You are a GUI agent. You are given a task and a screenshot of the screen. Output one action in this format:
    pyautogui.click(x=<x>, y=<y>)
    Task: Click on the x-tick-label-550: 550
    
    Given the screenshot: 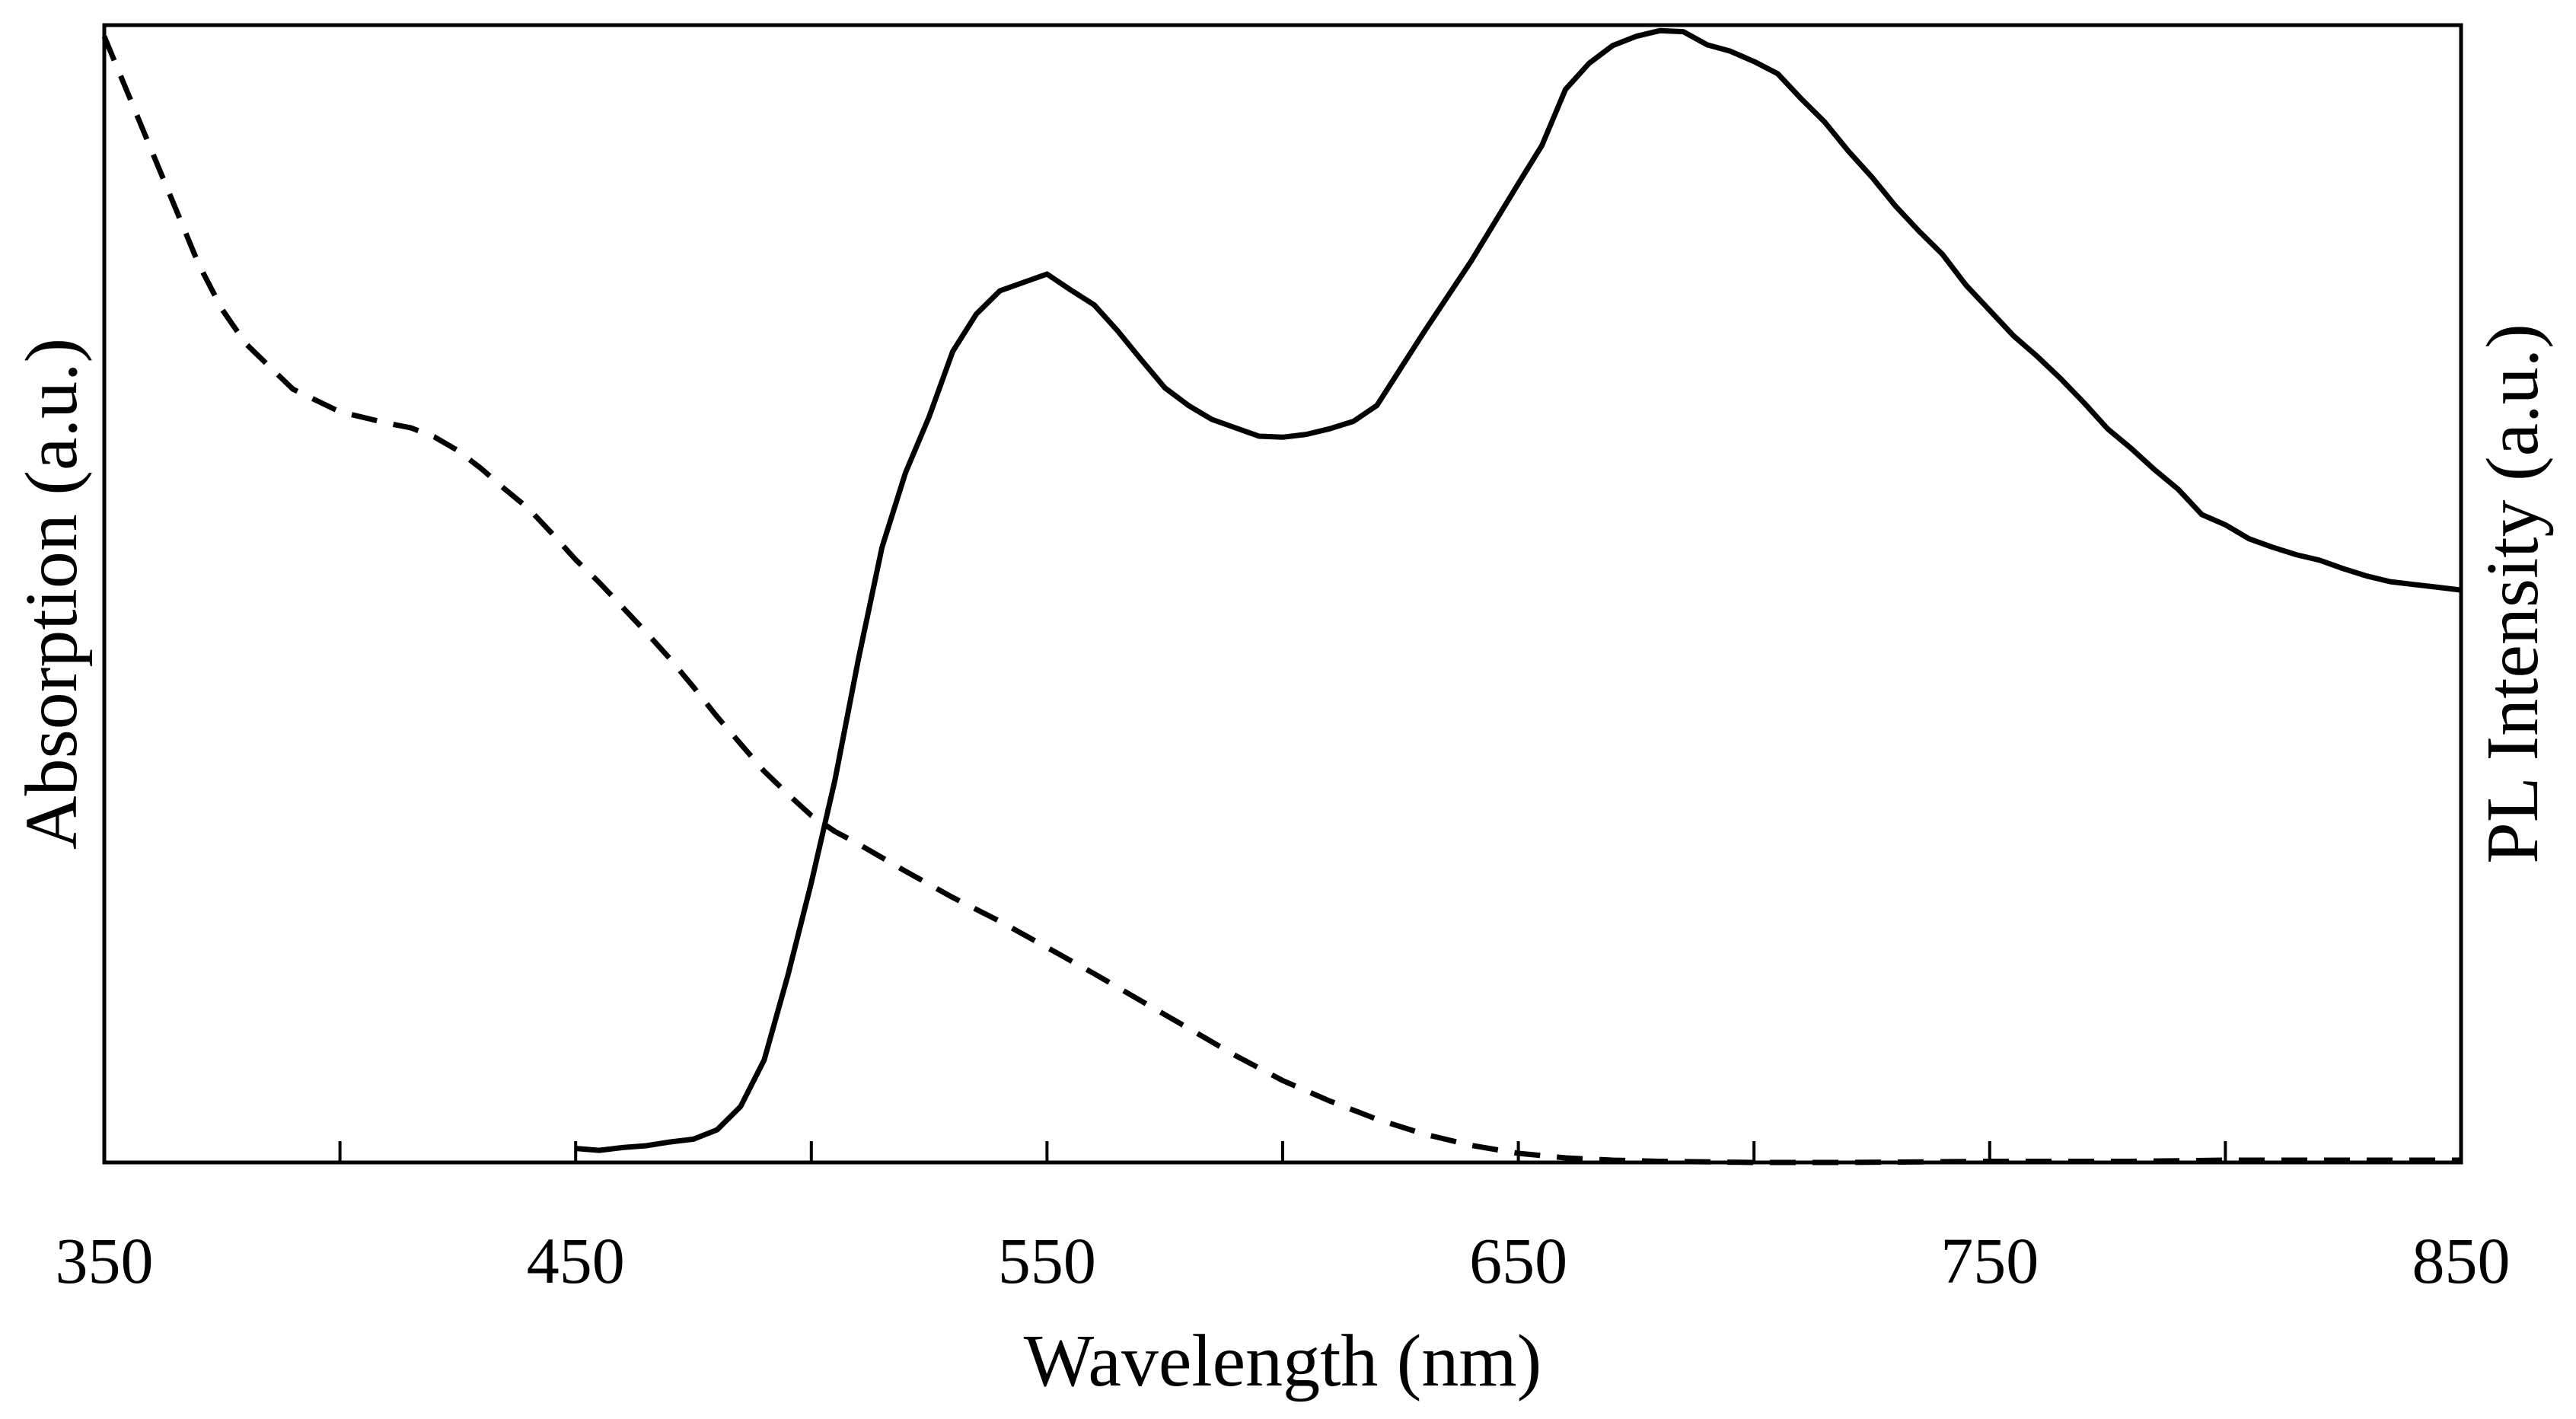 What is the action you would take?
    pyautogui.click(x=1047, y=1261)
    